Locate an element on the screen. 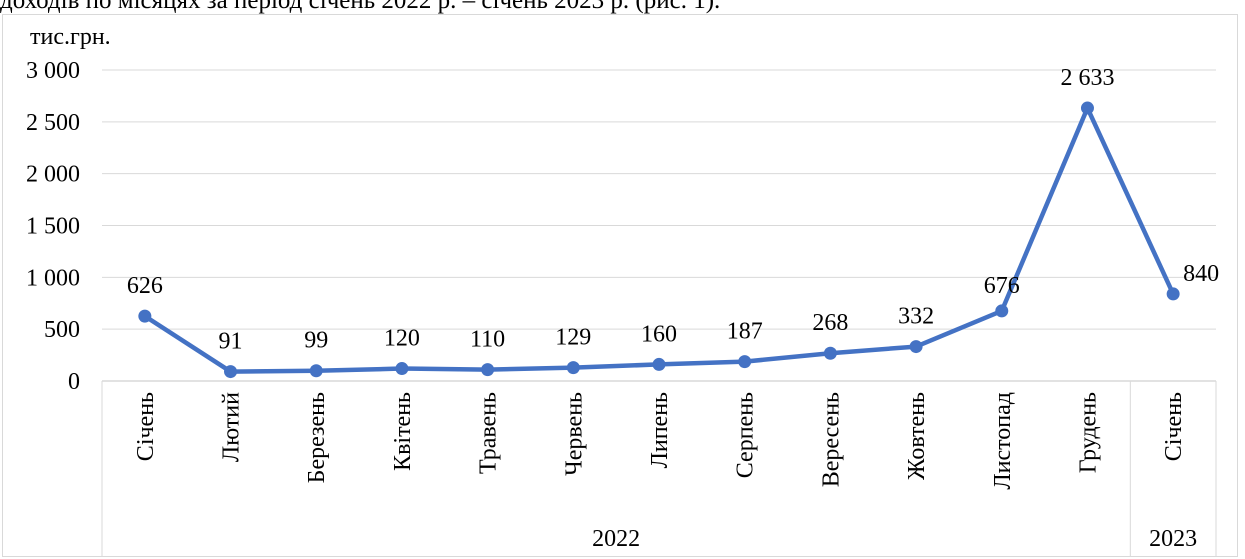 This screenshot has width=1245, height=559. x-tick-label: Вересень is located at coordinates (831, 439).